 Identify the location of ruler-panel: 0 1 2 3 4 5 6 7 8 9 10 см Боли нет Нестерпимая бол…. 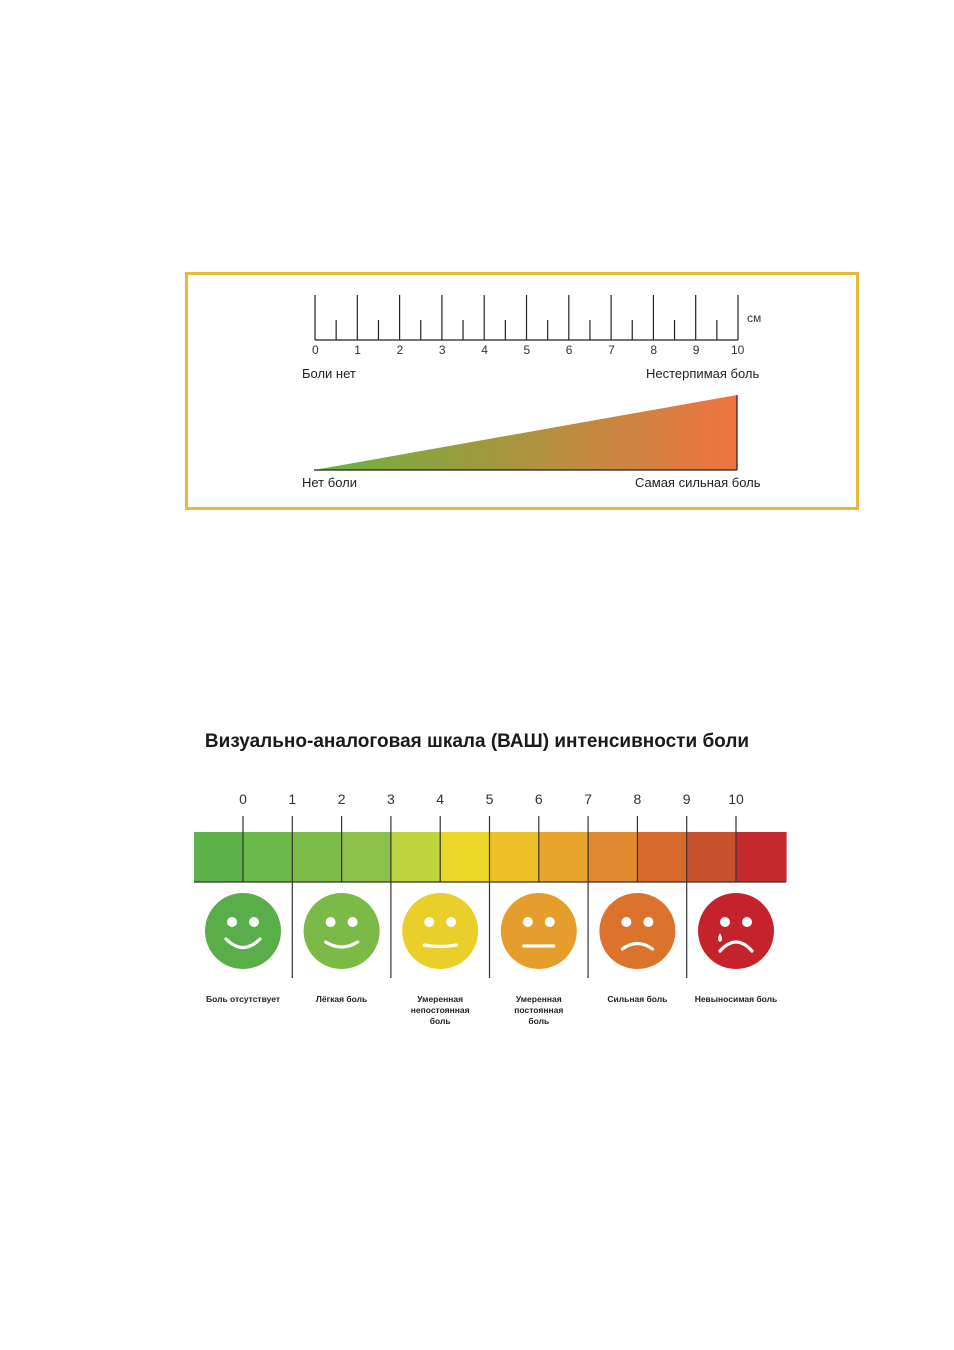
(522, 391).